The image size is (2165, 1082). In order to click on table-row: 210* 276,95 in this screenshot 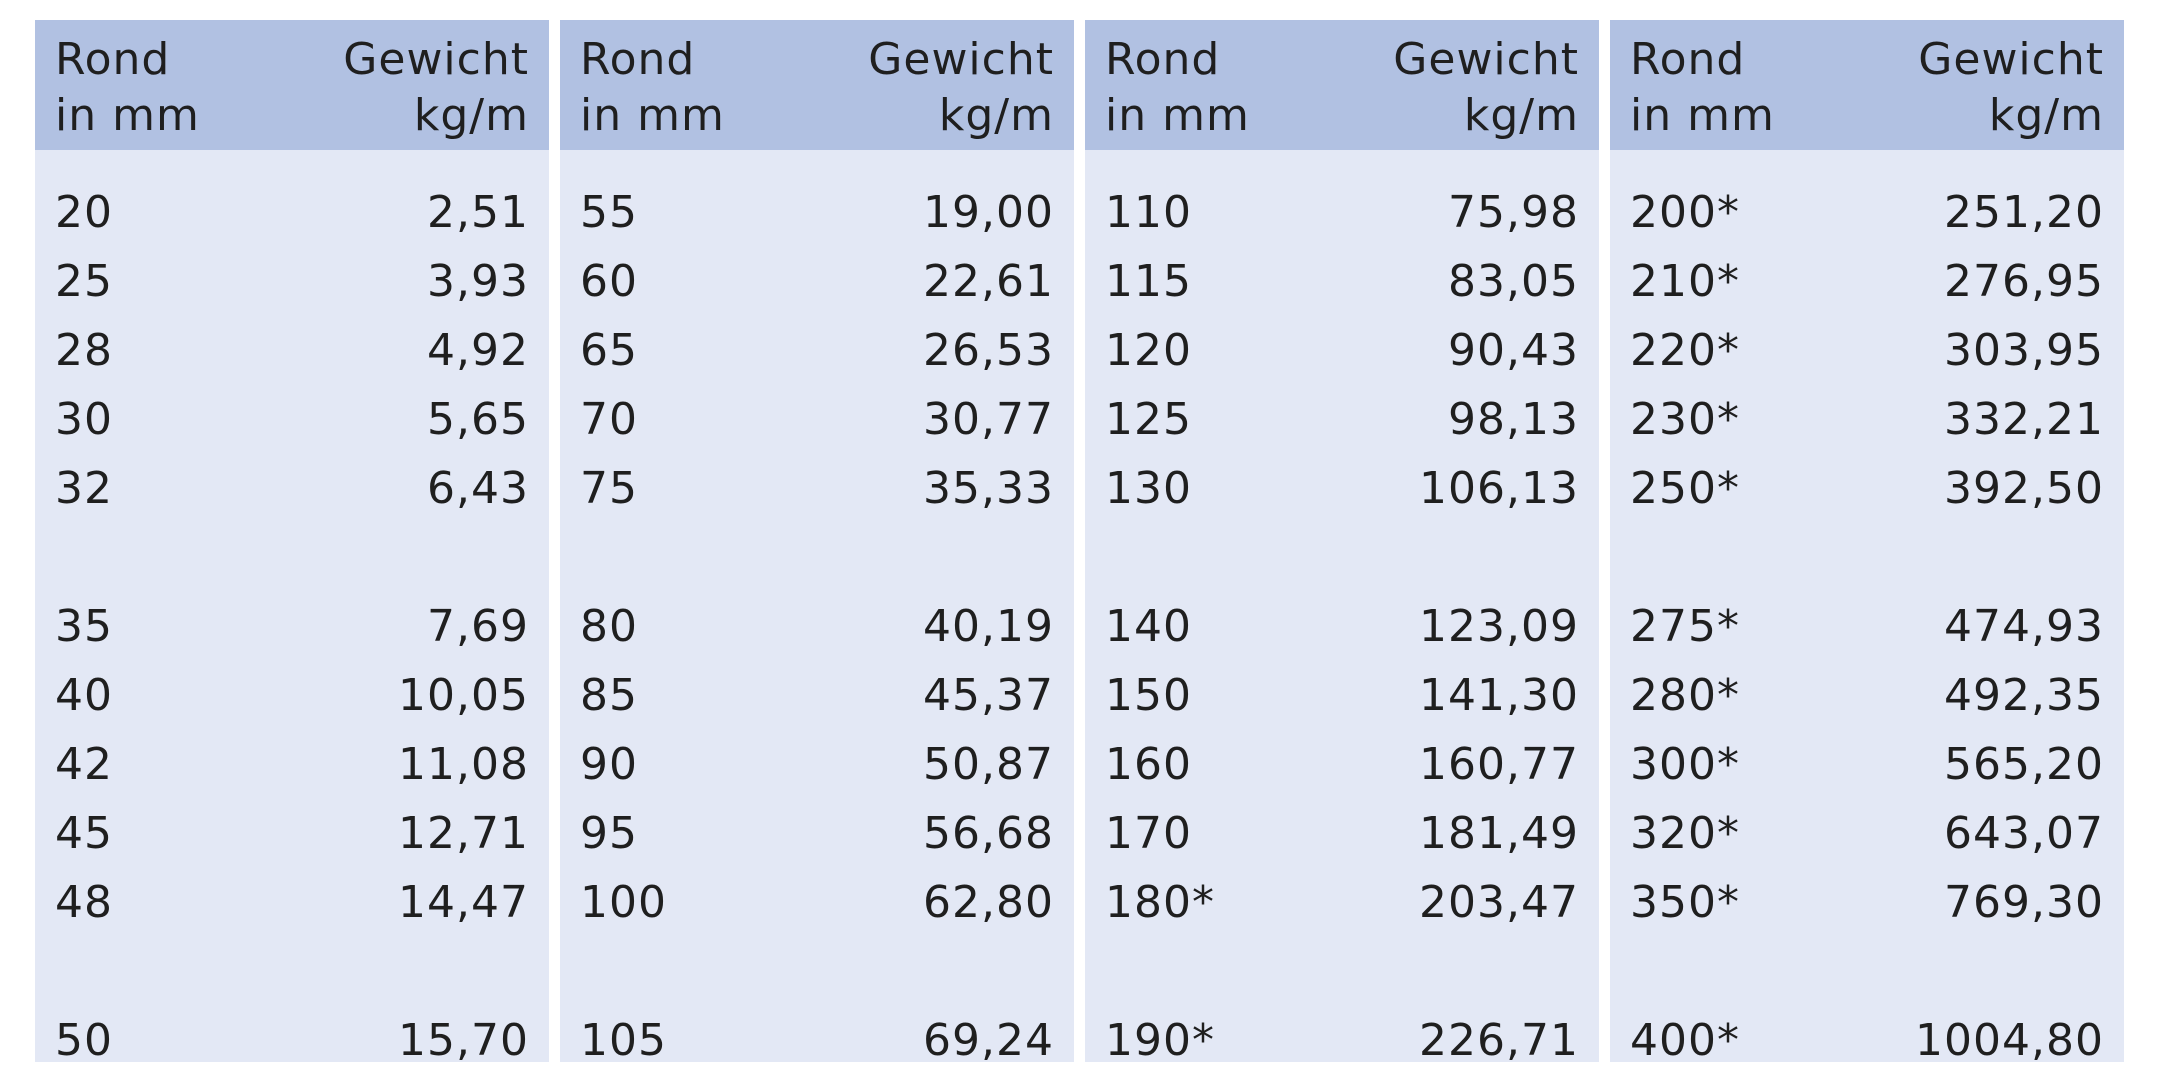, I will do `click(1867, 281)`.